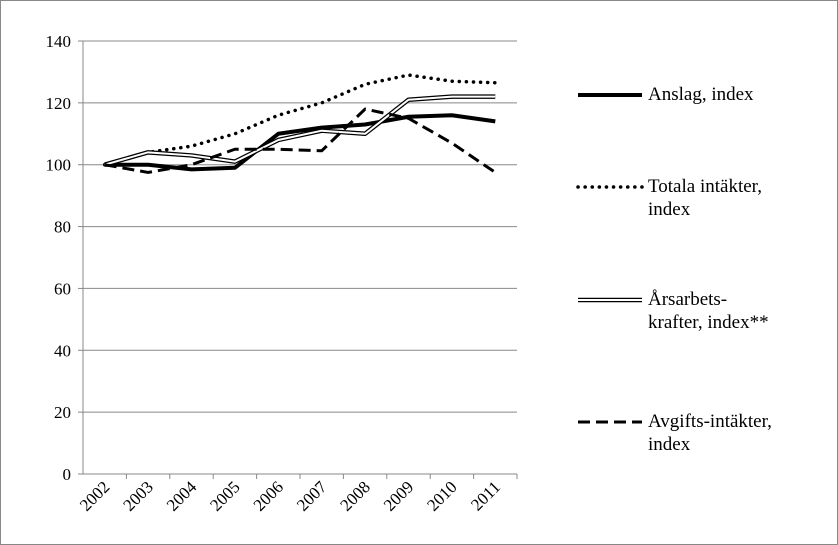 The width and height of the screenshot is (838, 545). What do you see at coordinates (705, 198) in the screenshot?
I see `legend-label: Totala intäkter, index` at bounding box center [705, 198].